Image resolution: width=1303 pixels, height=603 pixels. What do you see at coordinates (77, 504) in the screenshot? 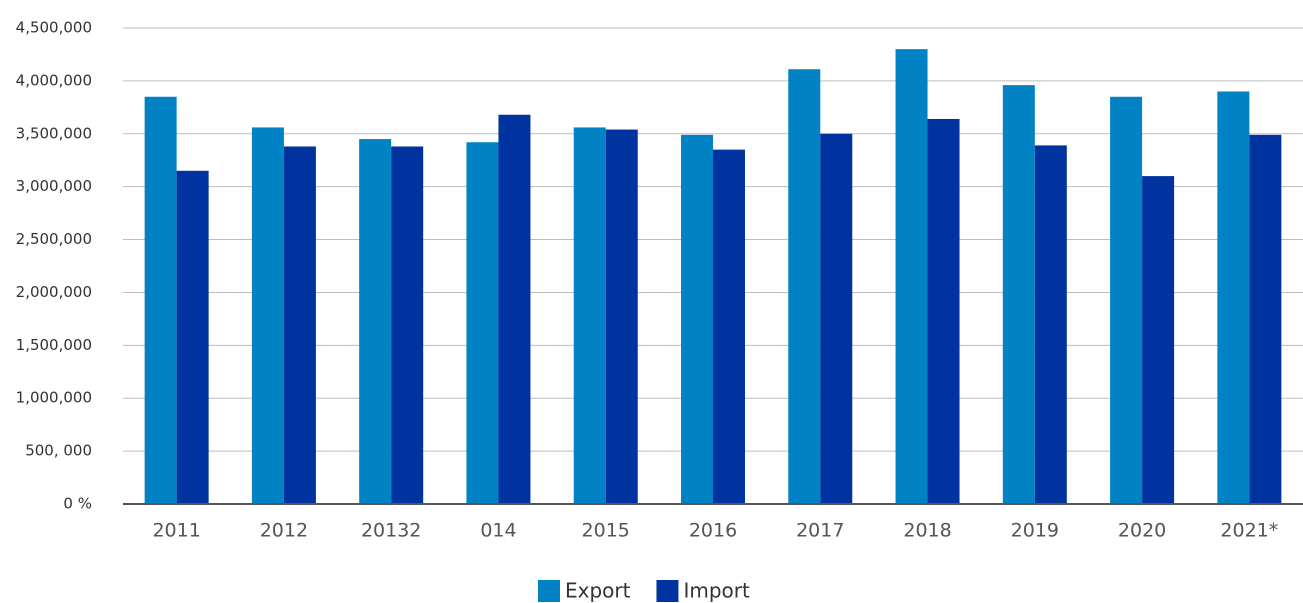
I see `y-tick-label: 0 %` at bounding box center [77, 504].